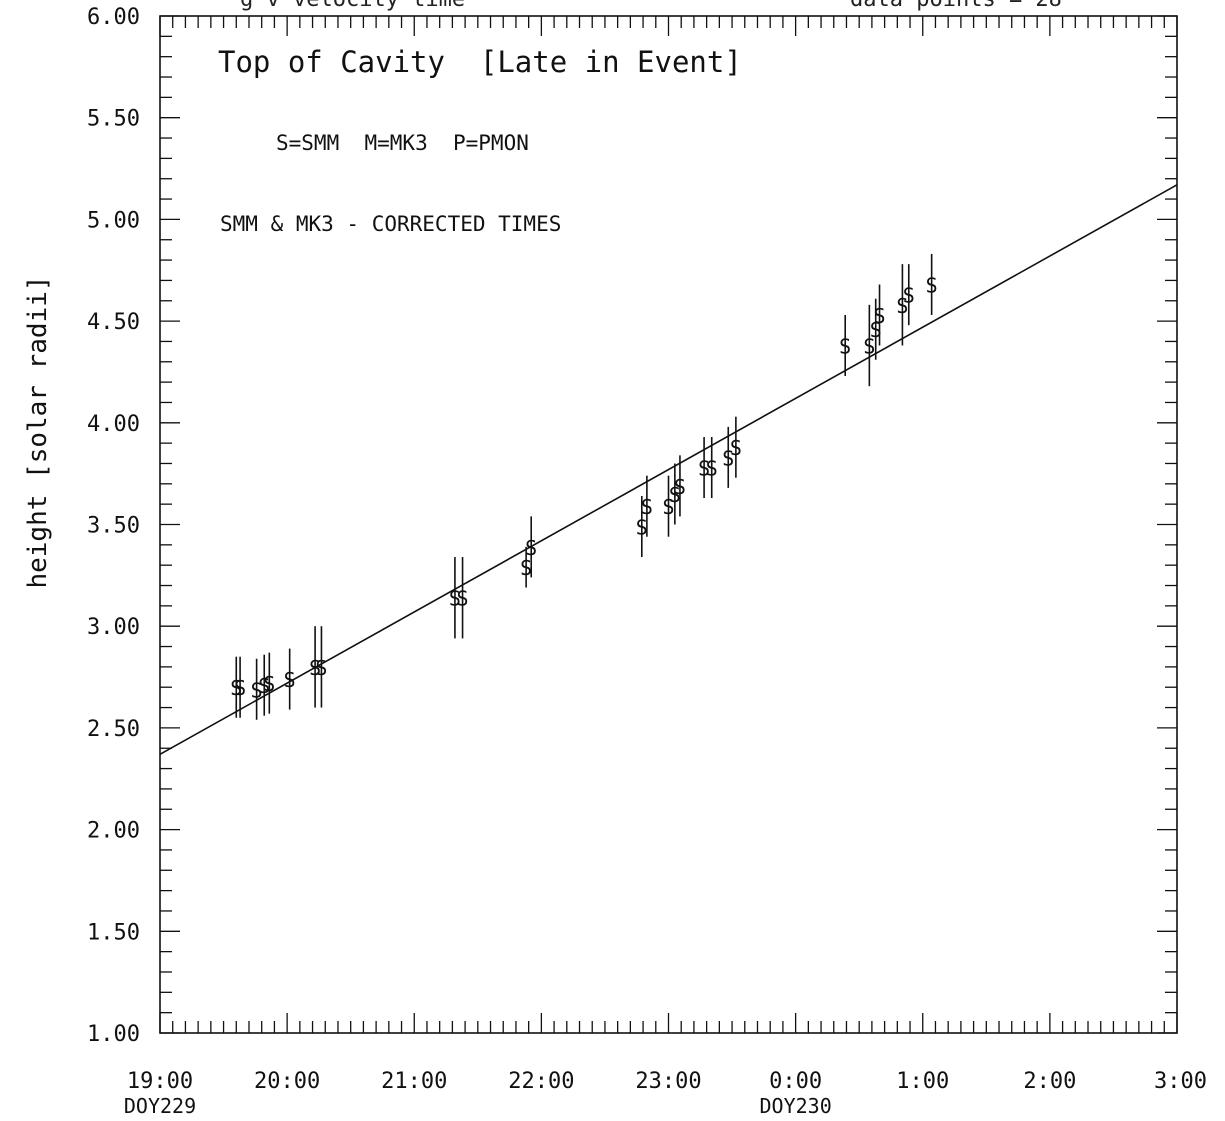 The height and width of the screenshot is (1121, 1225). What do you see at coordinates (160, 1106) in the screenshot?
I see `x-tick-sublabel: DOY229` at bounding box center [160, 1106].